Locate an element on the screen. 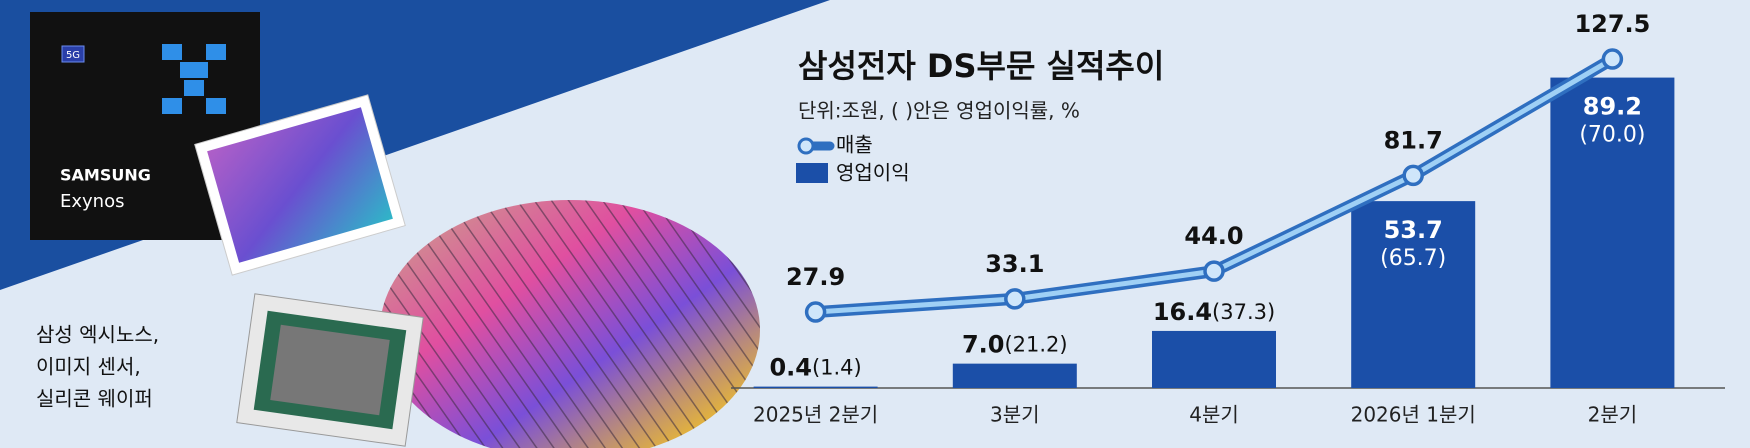 This screenshot has height=448, width=1750. chip-badge: 5G is located at coordinates (73, 55).